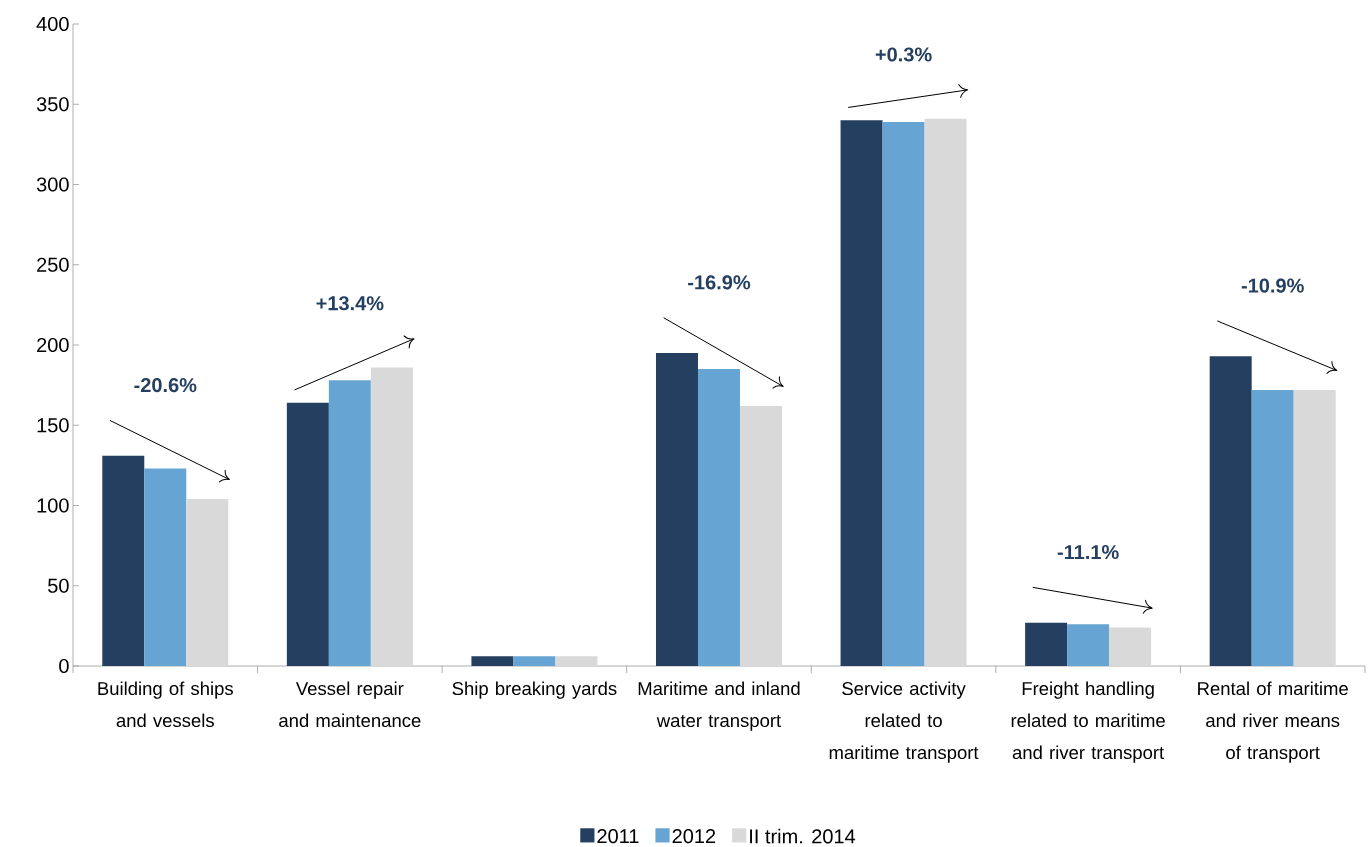  What do you see at coordinates (52, 184) in the screenshot?
I see `y-tick-label: 300` at bounding box center [52, 184].